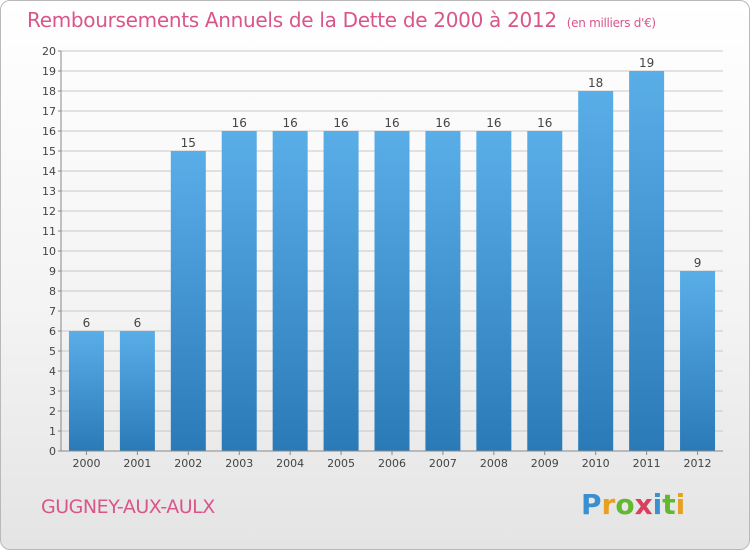 This screenshot has width=750, height=550. I want to click on x-tick-label: 2006, so click(392, 463).